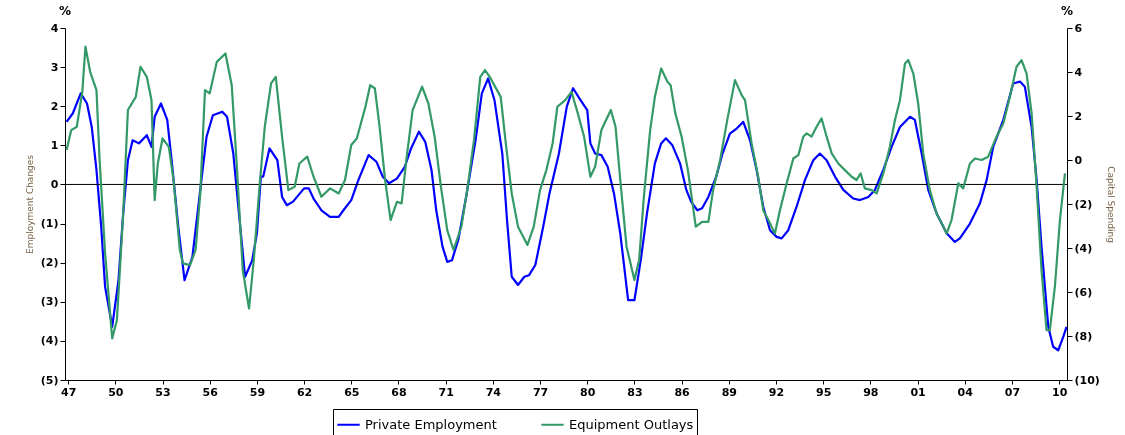 The height and width of the screenshot is (435, 1125). Describe the element at coordinates (682, 392) in the screenshot. I see `x-tick-label: 86` at that location.